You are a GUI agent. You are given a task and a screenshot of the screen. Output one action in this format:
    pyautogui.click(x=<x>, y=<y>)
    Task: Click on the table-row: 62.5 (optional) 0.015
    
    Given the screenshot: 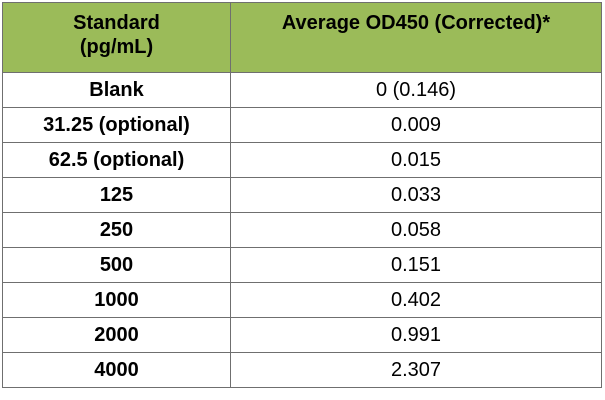 What is the action you would take?
    pyautogui.click(x=302, y=160)
    